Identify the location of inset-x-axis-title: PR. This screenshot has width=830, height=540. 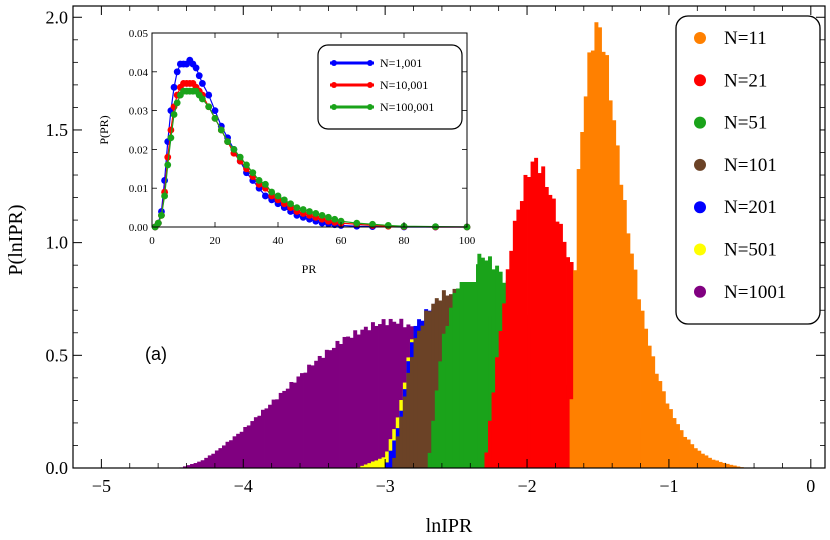
(309, 269).